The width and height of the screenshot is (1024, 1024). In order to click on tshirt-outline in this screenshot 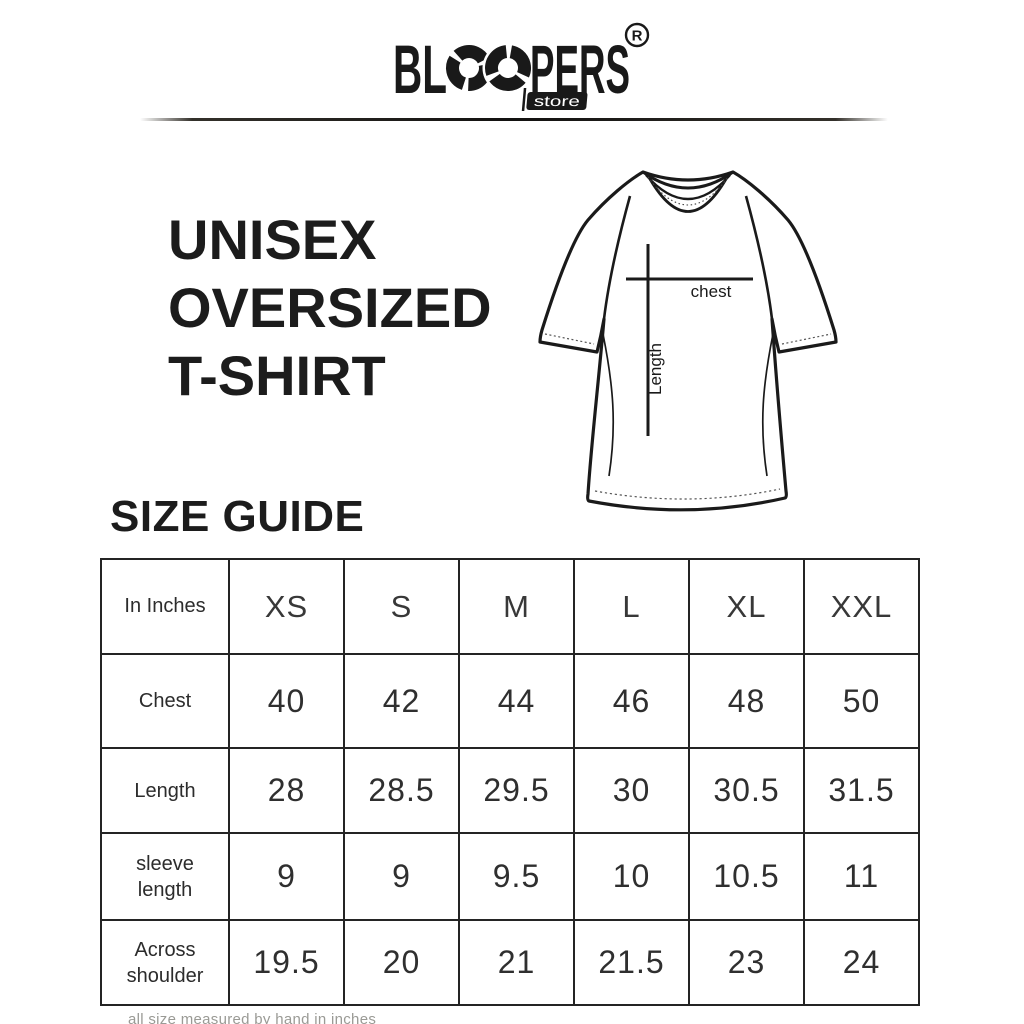, I will do `click(688, 341)`.